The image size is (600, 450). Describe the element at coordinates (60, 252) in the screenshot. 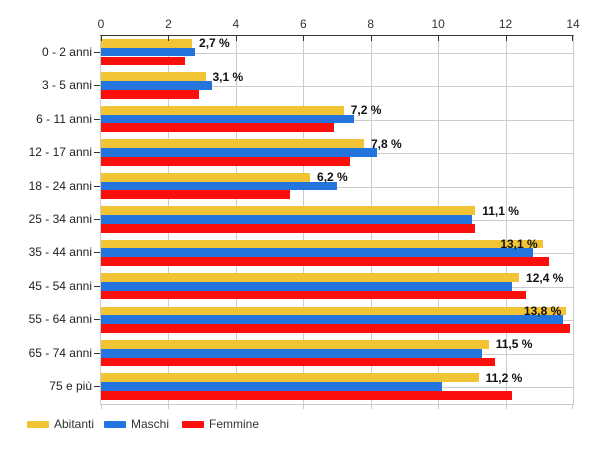

I see `y-category-label: 35 - 44 anni` at that location.